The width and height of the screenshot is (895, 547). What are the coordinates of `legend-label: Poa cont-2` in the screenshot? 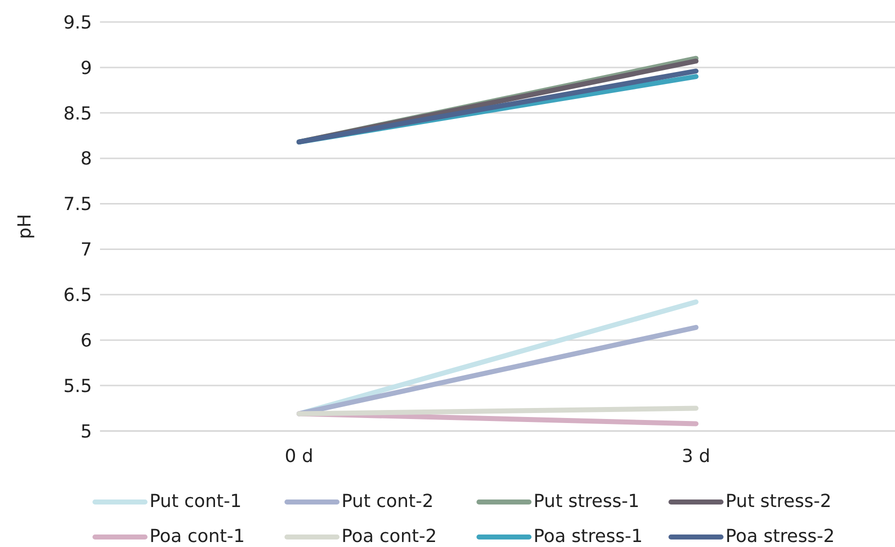 It's located at (389, 536).